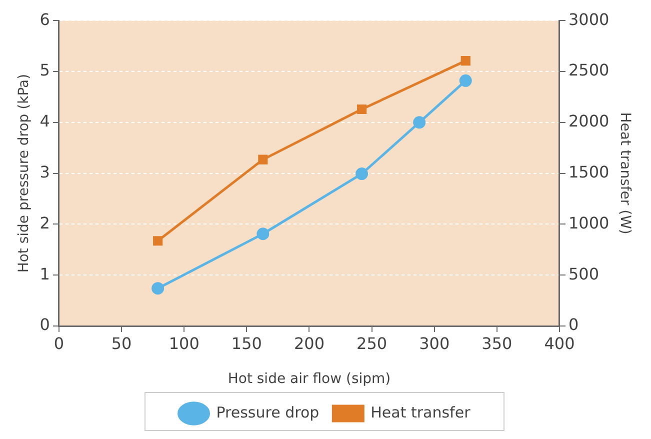 The width and height of the screenshot is (651, 439). Describe the element at coordinates (589, 19) in the screenshot. I see `y2-tick-label: 3000` at that location.